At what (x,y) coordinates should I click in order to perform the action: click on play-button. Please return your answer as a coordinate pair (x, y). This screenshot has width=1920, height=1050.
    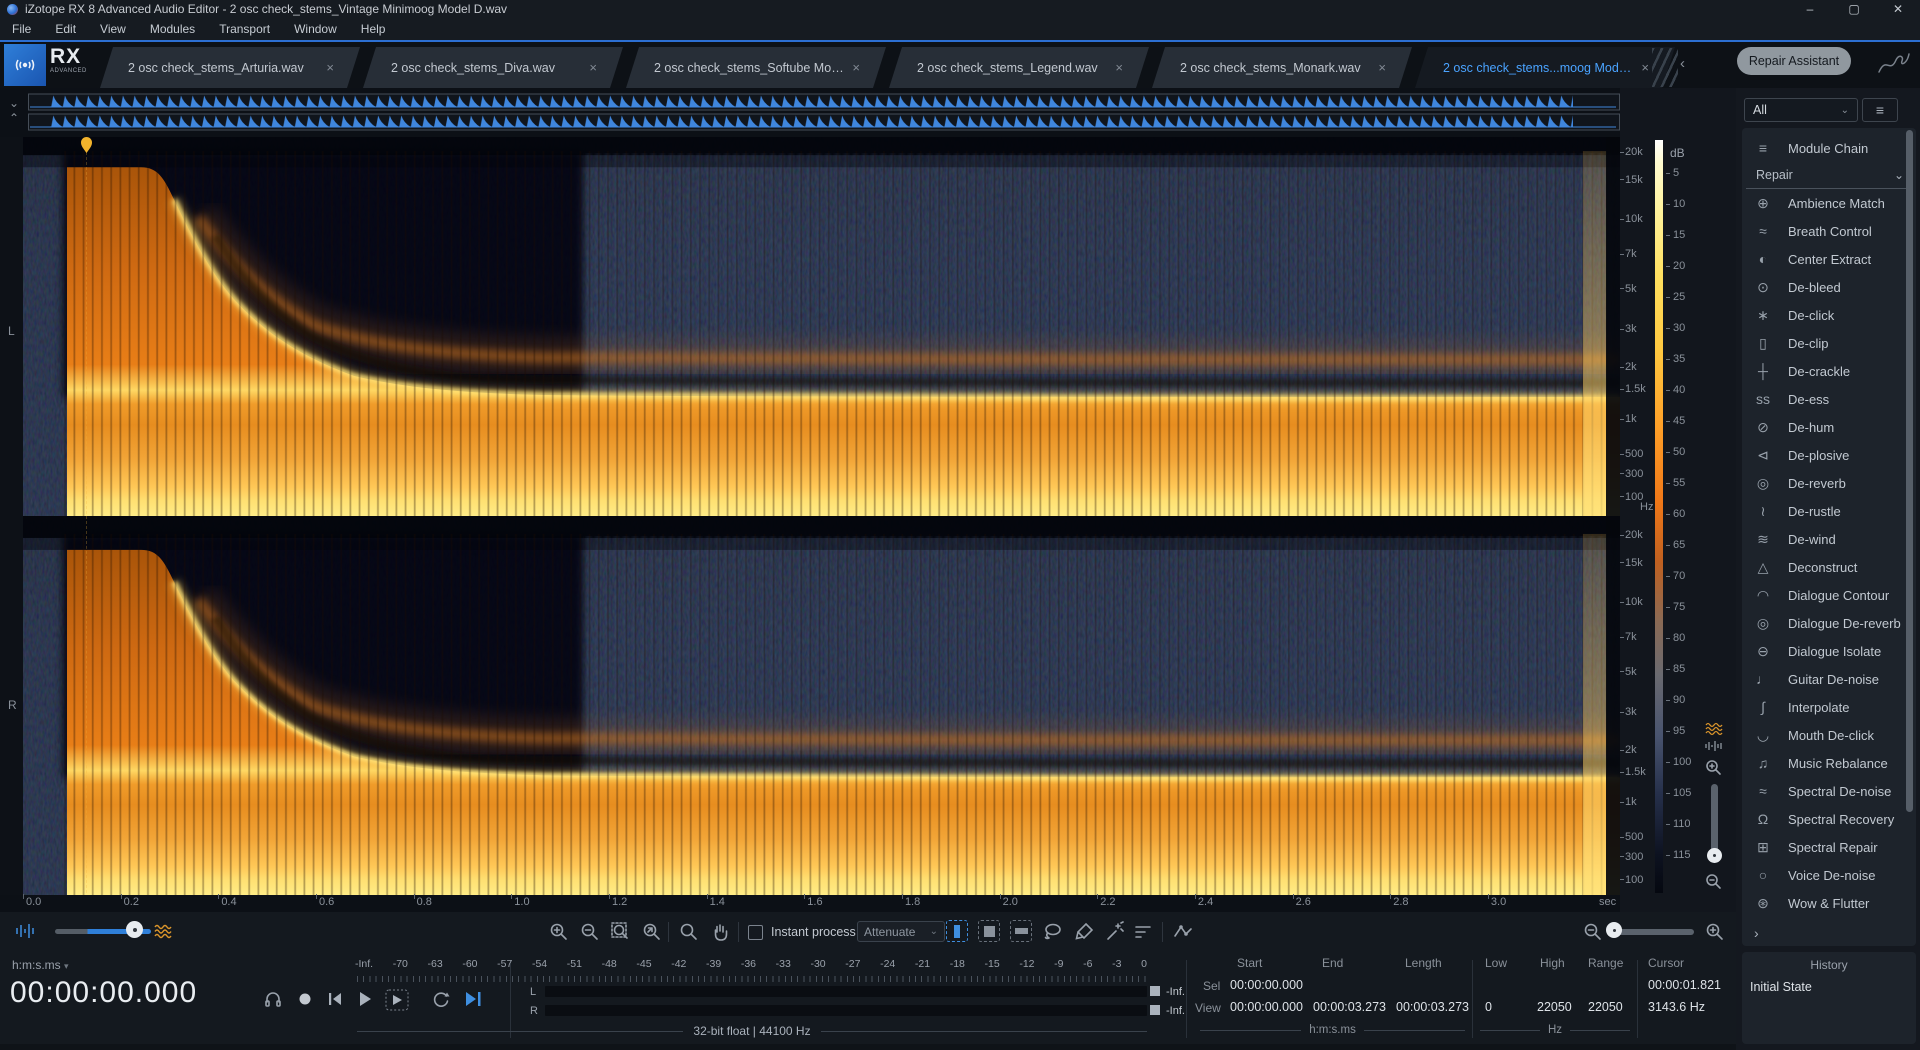
    Looking at the image, I should click on (365, 999).